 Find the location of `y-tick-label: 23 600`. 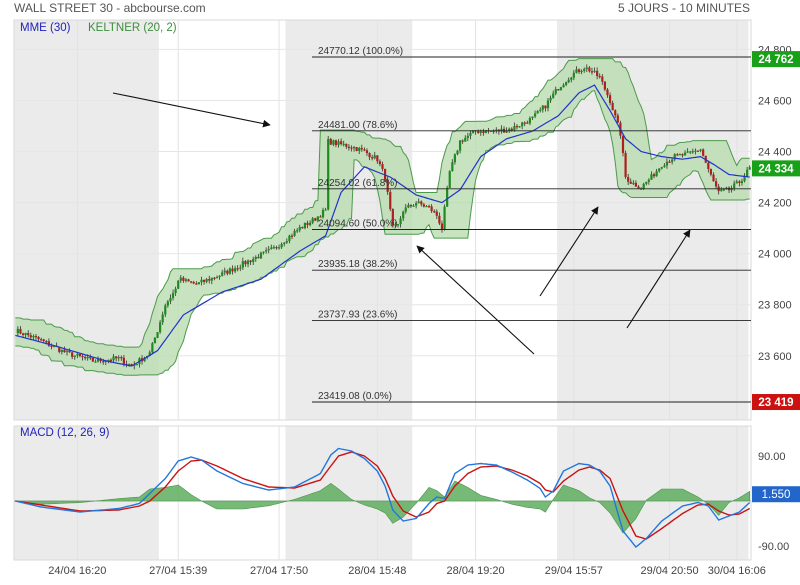

y-tick-label: 23 600 is located at coordinates (775, 357).